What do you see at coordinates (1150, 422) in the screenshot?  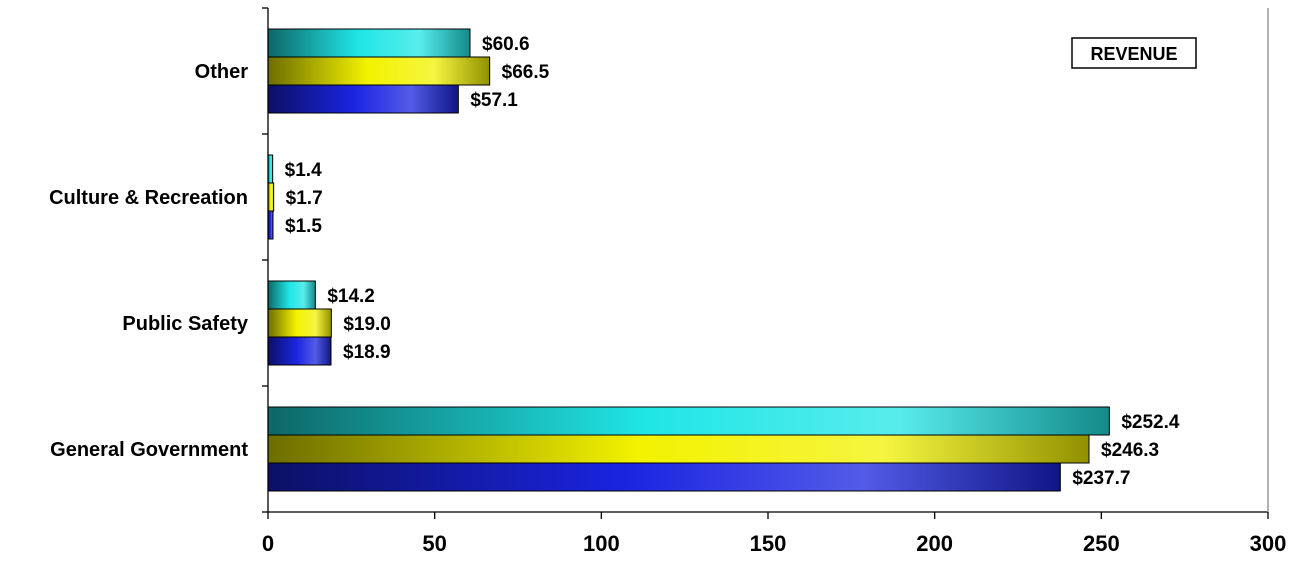 I see `data-label-general-government-series-3: $252.4` at bounding box center [1150, 422].